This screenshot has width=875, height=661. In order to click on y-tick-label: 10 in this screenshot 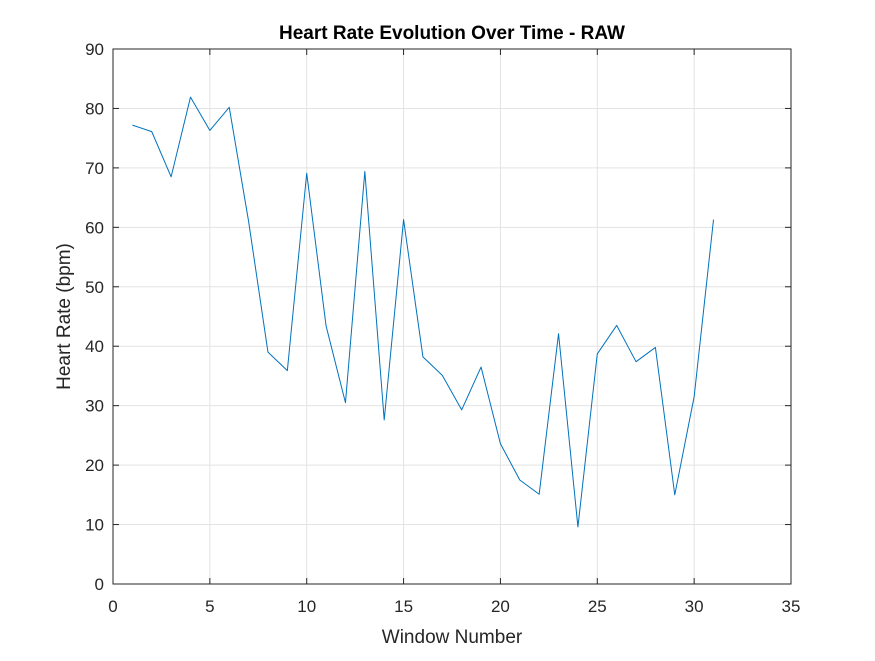, I will do `click(94, 525)`.